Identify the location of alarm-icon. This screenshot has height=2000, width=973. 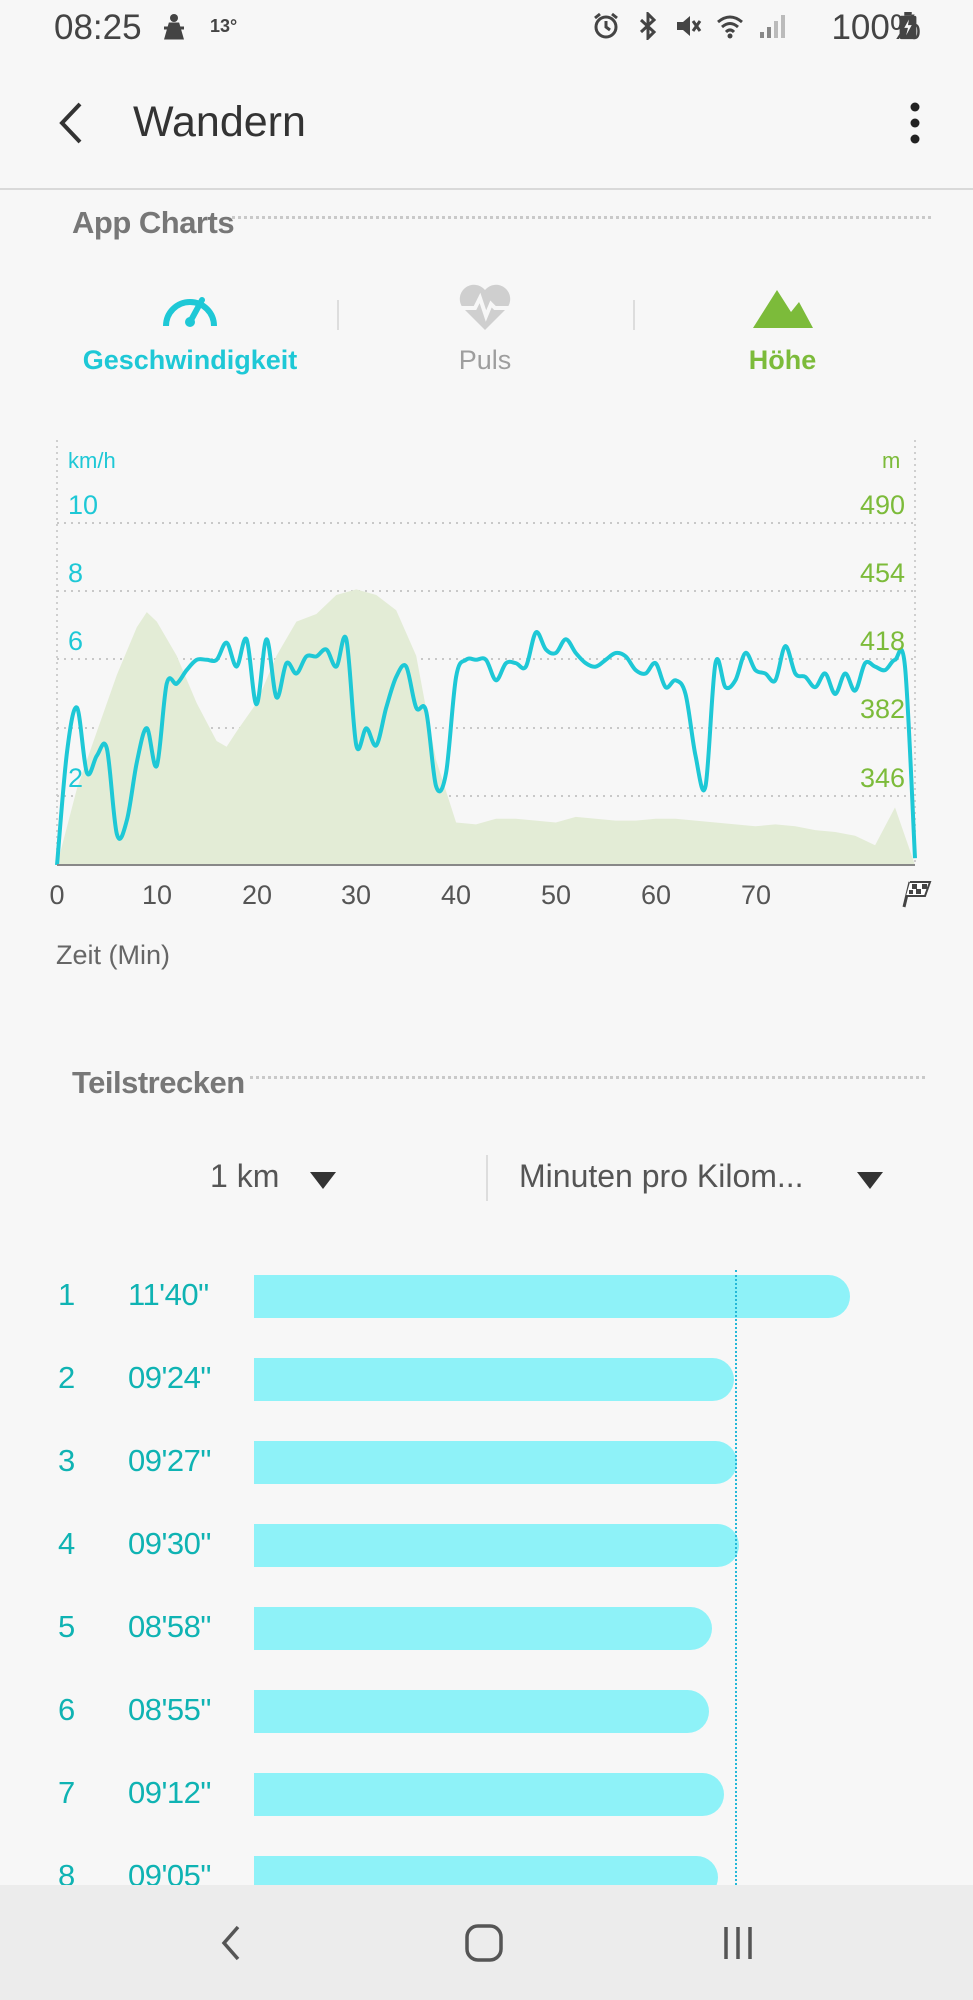
(606, 25).